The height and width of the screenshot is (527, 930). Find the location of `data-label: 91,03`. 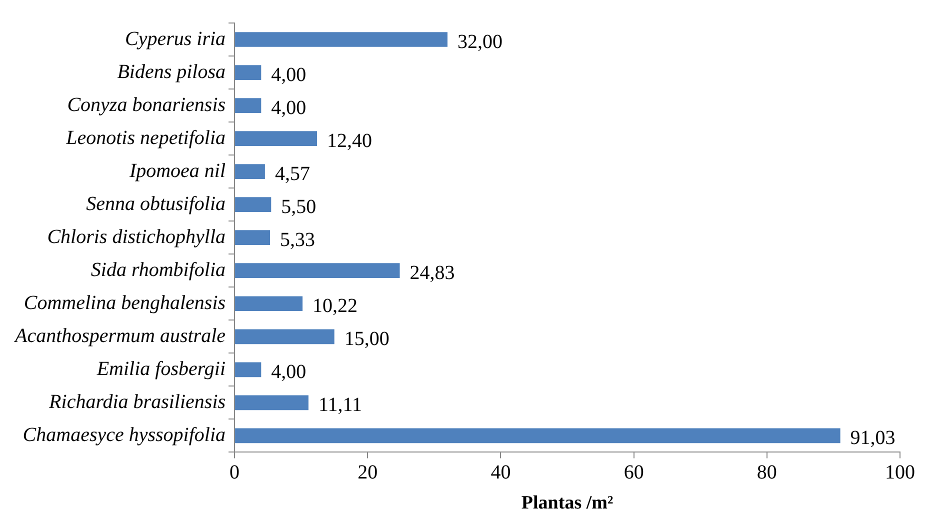

data-label: 91,03 is located at coordinates (873, 437).